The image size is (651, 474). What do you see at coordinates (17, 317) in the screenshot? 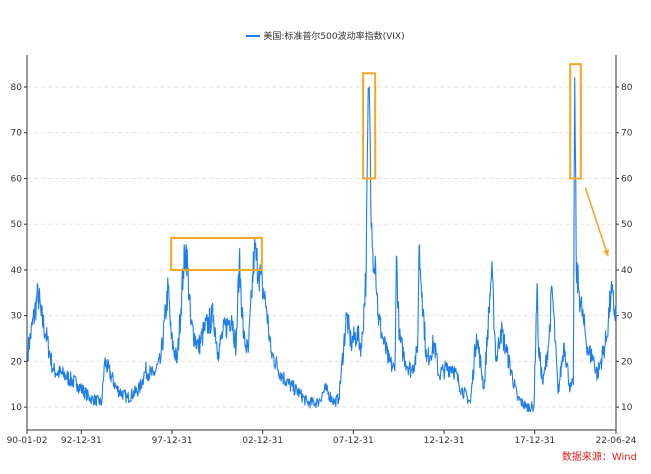
I see `y-tick-label-left: 30` at bounding box center [17, 317].